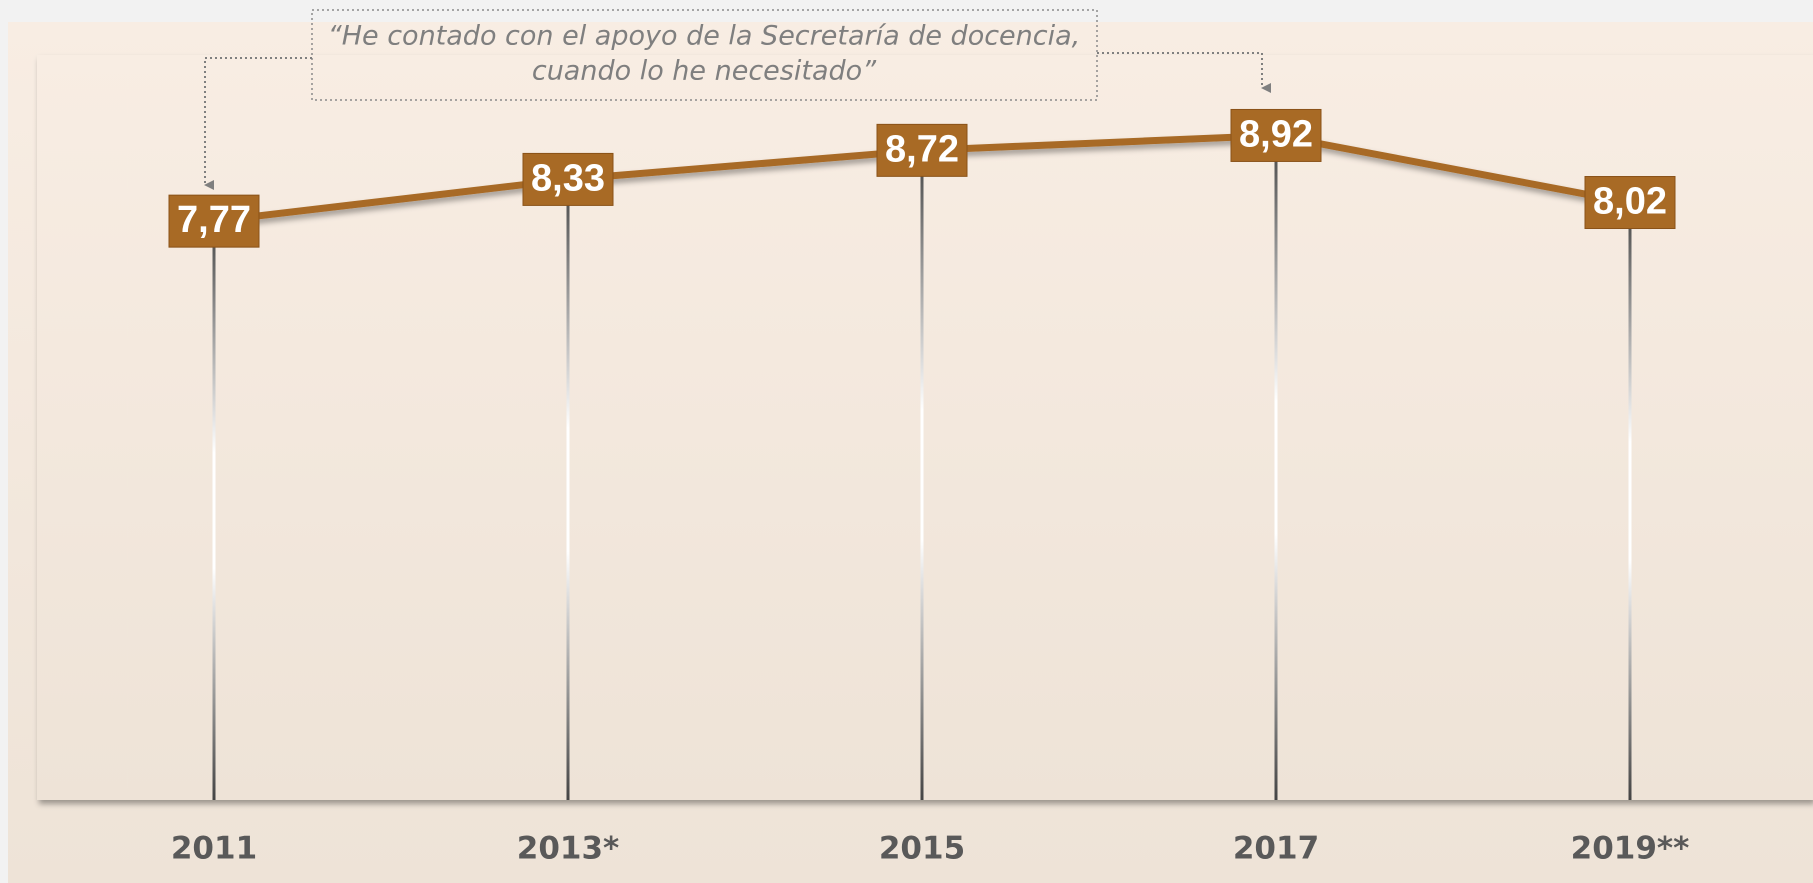  I want to click on x-tick-label: 2015, so click(922, 849).